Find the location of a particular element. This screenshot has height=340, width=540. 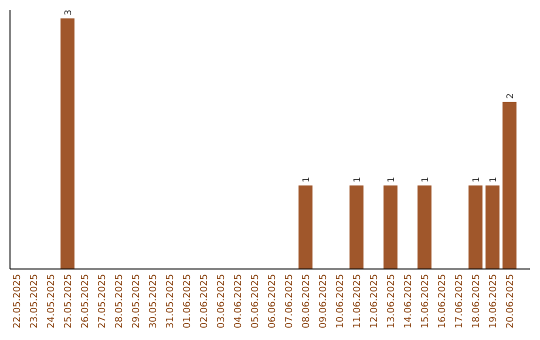

x-tick-label: 05.06.2025 is located at coordinates (255, 301).